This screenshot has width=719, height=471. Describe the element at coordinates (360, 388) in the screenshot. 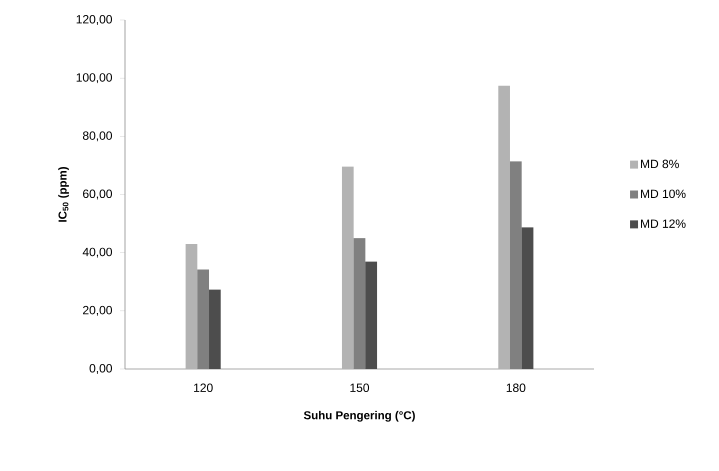

I see `x-tick-label: 150` at that location.